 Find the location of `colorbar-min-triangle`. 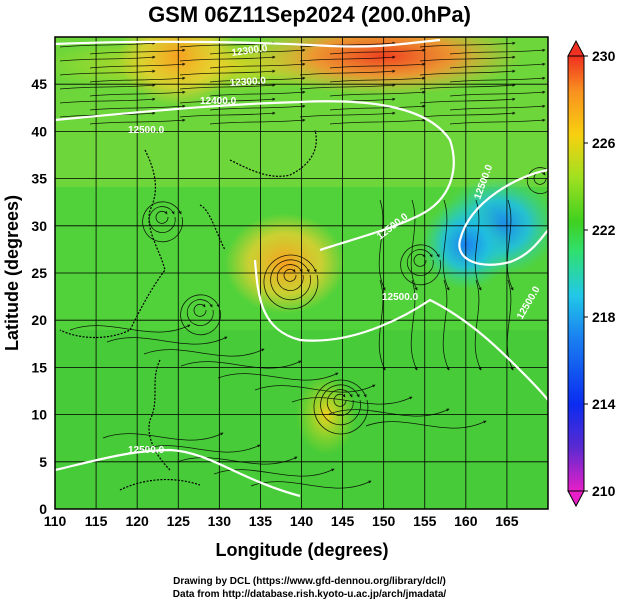

colorbar-min-triangle is located at coordinates (576, 499).